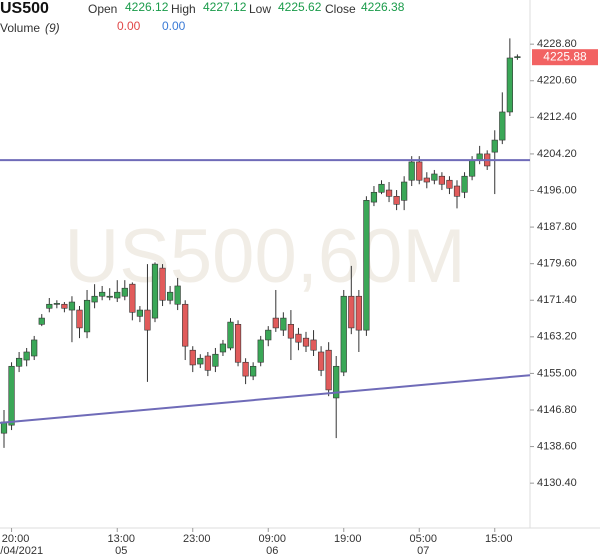  What do you see at coordinates (16, 539) in the screenshot?
I see `x-tick-label: 20:00` at bounding box center [16, 539].